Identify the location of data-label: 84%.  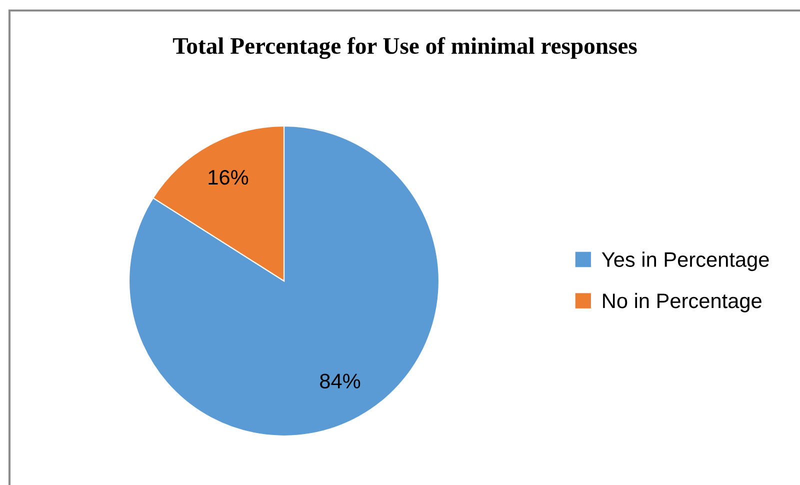
(340, 381).